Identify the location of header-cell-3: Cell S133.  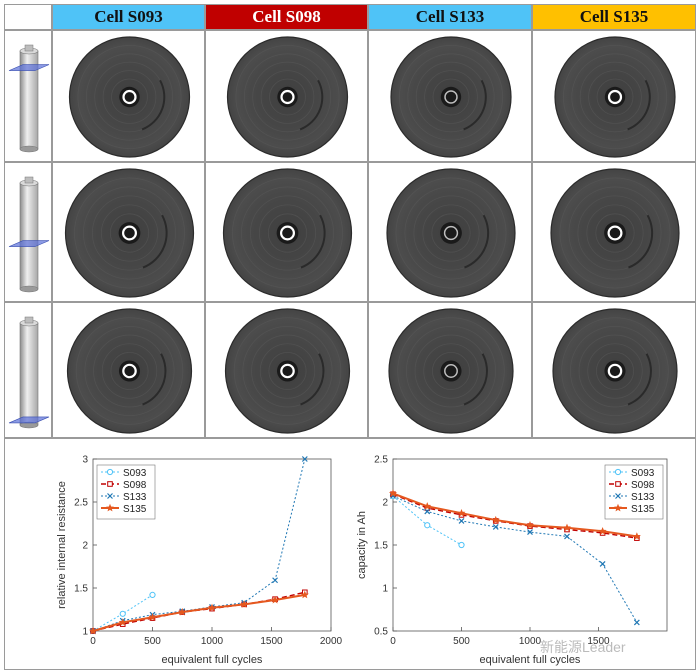
(450, 17).